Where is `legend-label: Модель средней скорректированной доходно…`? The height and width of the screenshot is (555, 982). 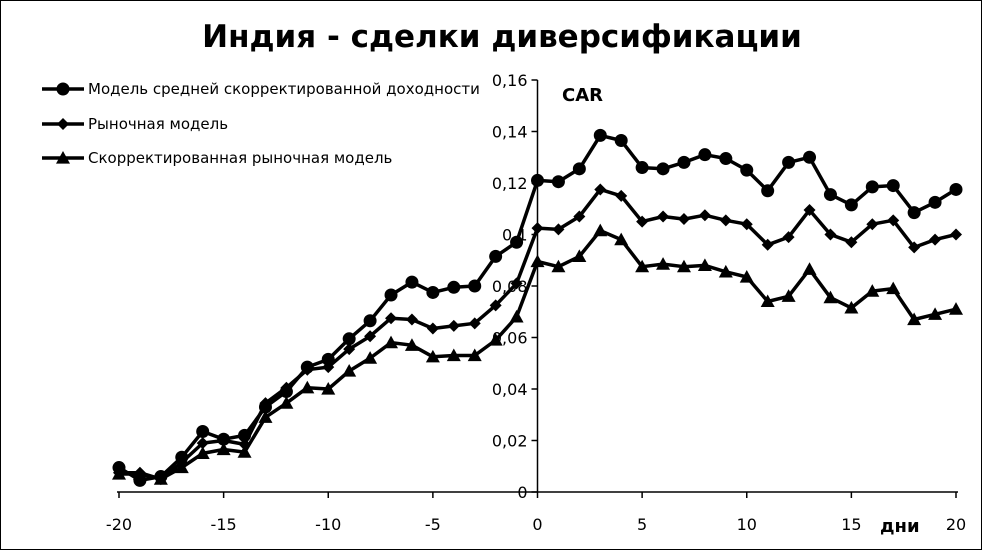 legend-label: Модель средней скорректированной доходно… is located at coordinates (284, 89).